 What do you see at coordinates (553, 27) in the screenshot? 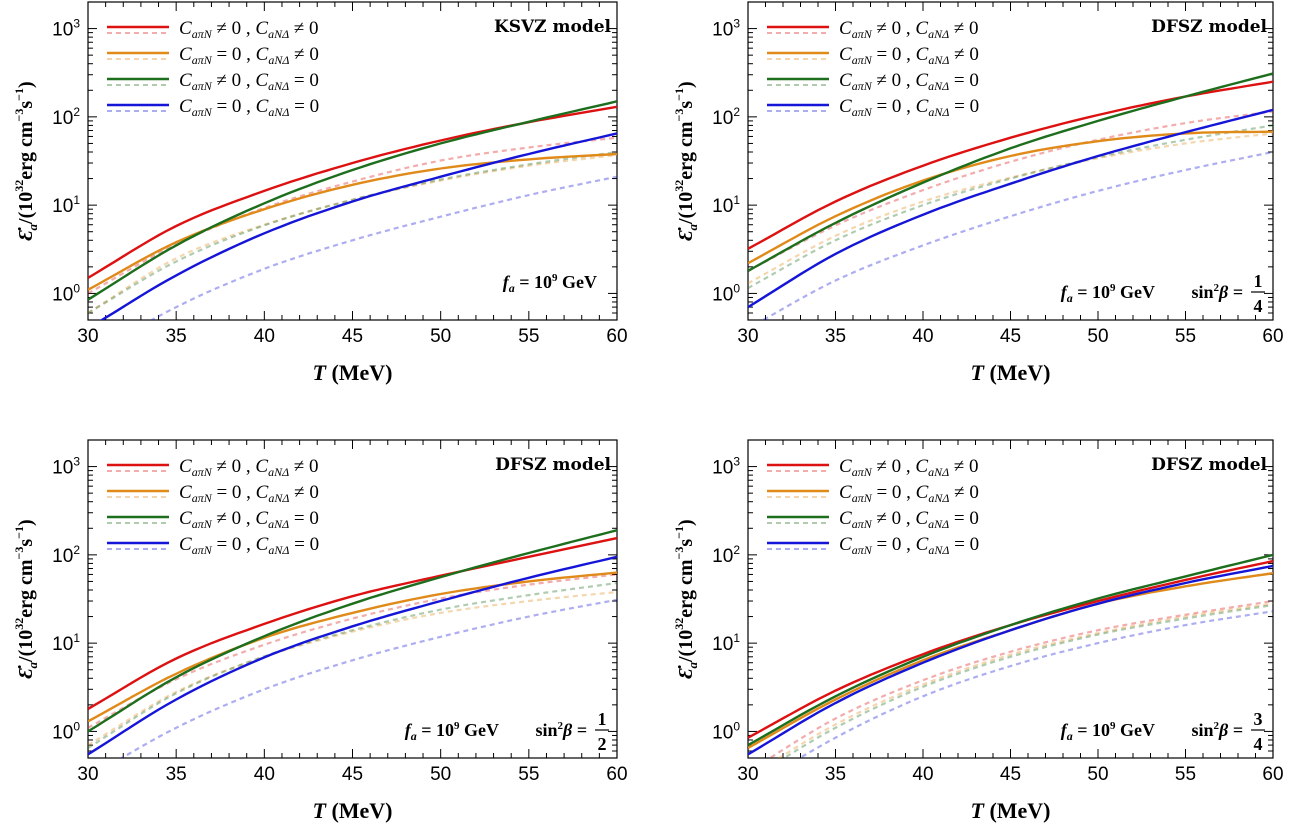
I see `chart-title: KSVZ model` at bounding box center [553, 27].